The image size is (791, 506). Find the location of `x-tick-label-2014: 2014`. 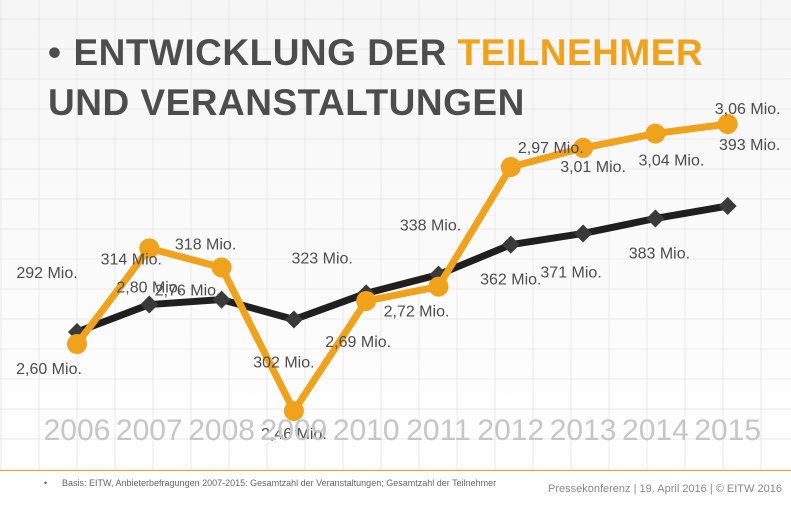

x-tick-label-2014: 2014 is located at coordinates (655, 430).